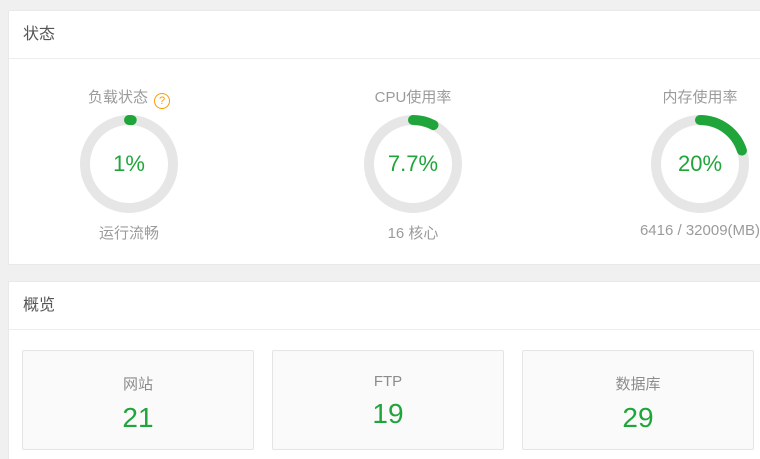 The image size is (760, 459). I want to click on load-gauge-value: 1%, so click(129, 163).